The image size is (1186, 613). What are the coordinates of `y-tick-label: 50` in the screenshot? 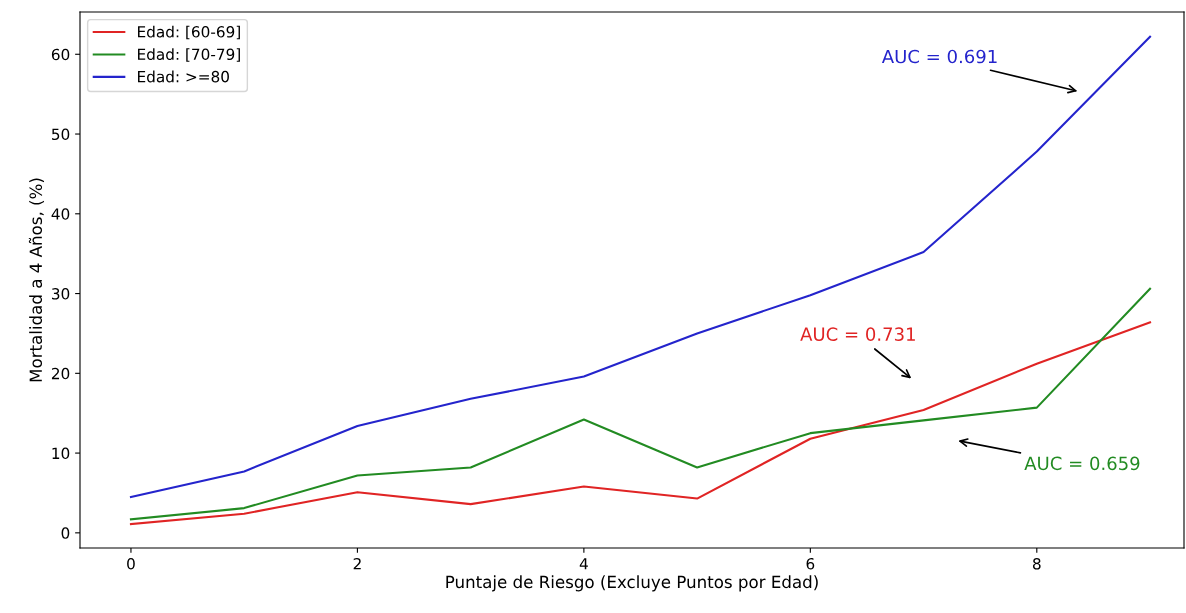 It's located at (61, 134).